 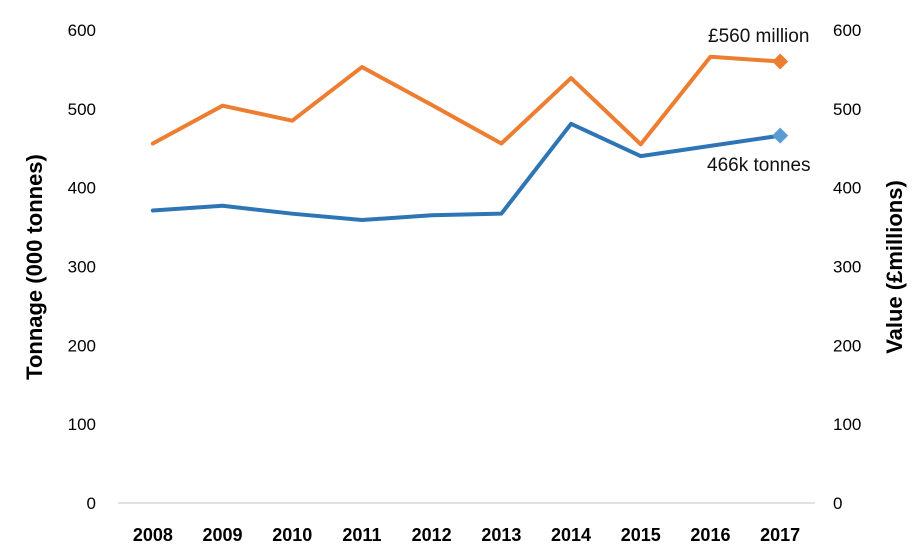 I want to click on right-tick-label: 100, so click(x=847, y=424).